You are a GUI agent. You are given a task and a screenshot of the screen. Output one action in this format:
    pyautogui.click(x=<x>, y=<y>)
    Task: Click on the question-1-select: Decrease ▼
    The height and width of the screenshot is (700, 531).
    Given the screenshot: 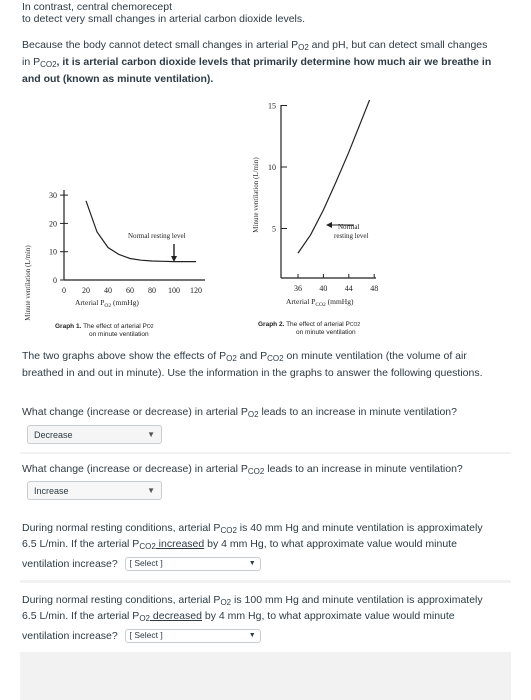 What is the action you would take?
    pyautogui.click(x=94, y=434)
    